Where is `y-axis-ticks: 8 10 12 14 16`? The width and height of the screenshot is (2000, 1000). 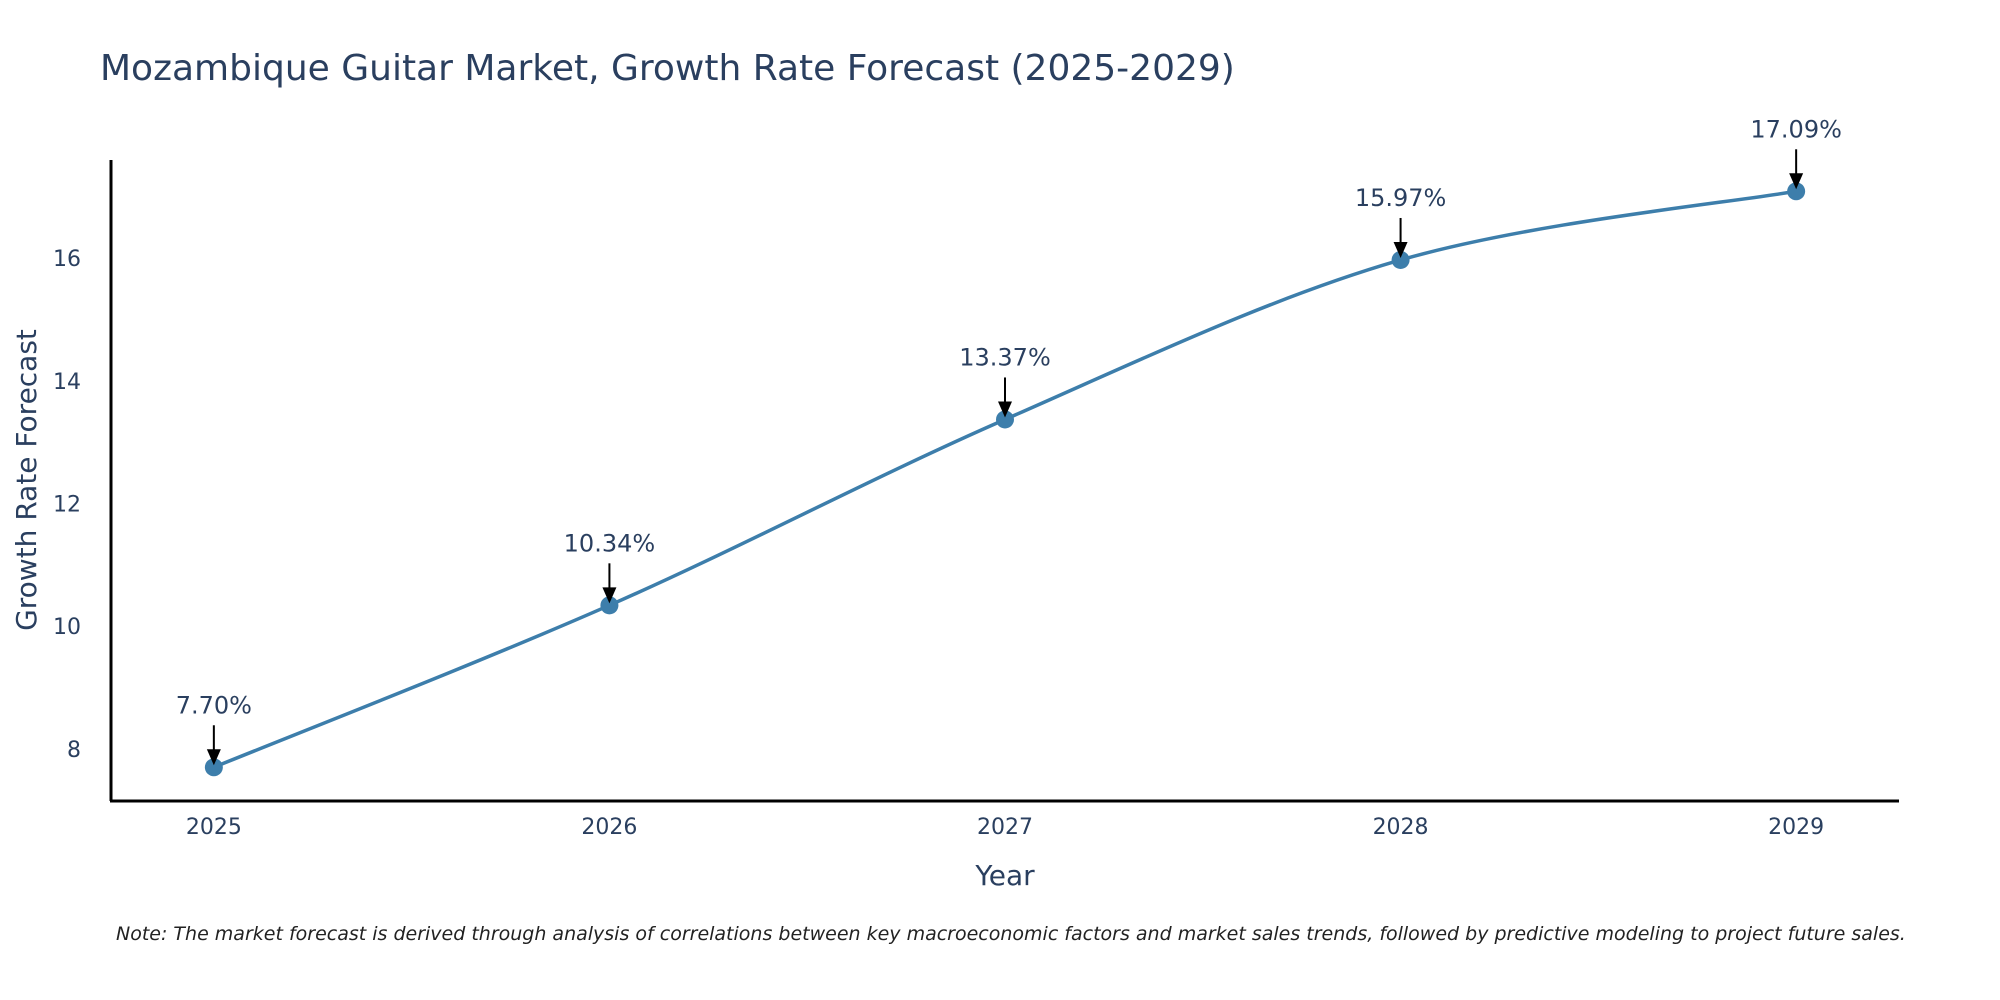
y-axis-ticks: 8 10 12 14 16 is located at coordinates (67, 505).